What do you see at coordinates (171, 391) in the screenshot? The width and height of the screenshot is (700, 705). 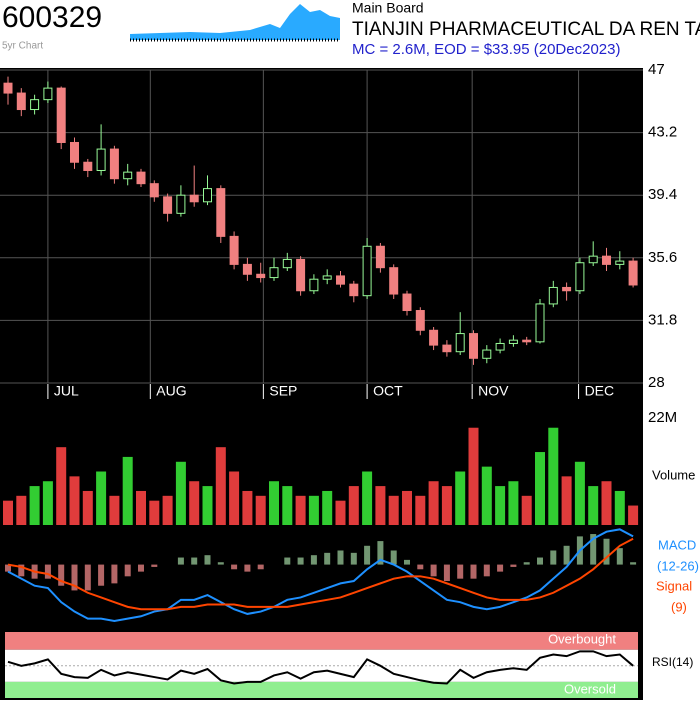 I see `x-tick-label: AUG` at bounding box center [171, 391].